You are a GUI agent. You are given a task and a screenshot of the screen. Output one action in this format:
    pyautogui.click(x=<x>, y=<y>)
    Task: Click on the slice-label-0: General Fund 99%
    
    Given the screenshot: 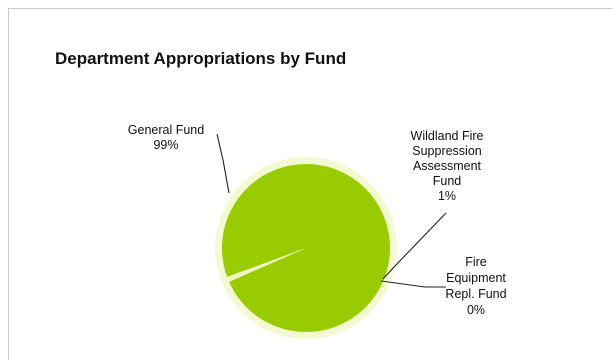 What is the action you would take?
    pyautogui.click(x=166, y=137)
    